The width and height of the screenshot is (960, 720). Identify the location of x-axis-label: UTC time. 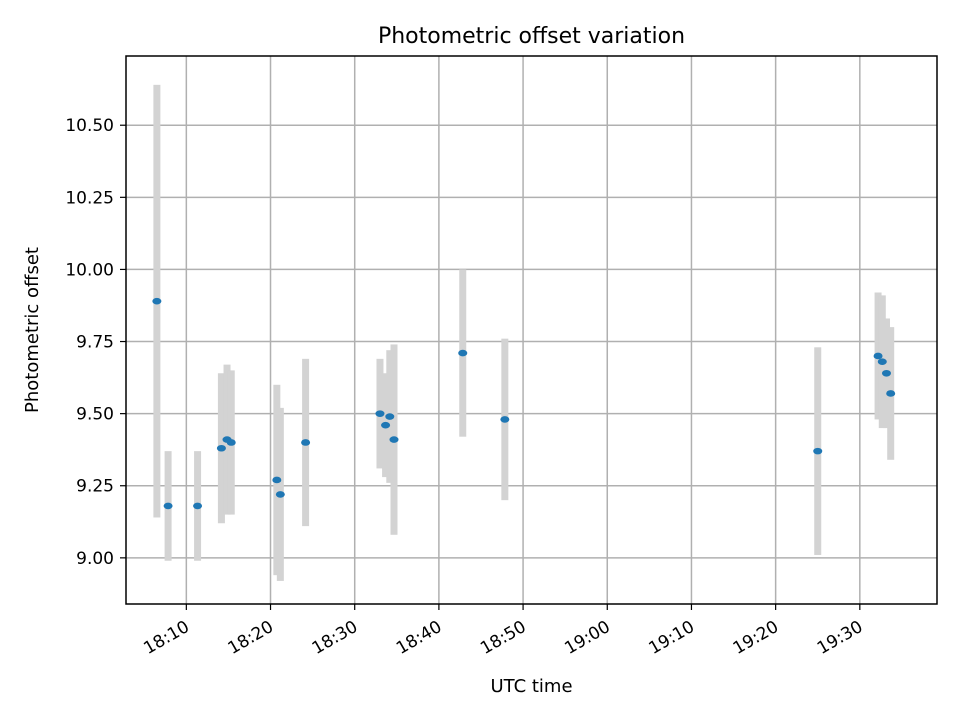
(531, 686).